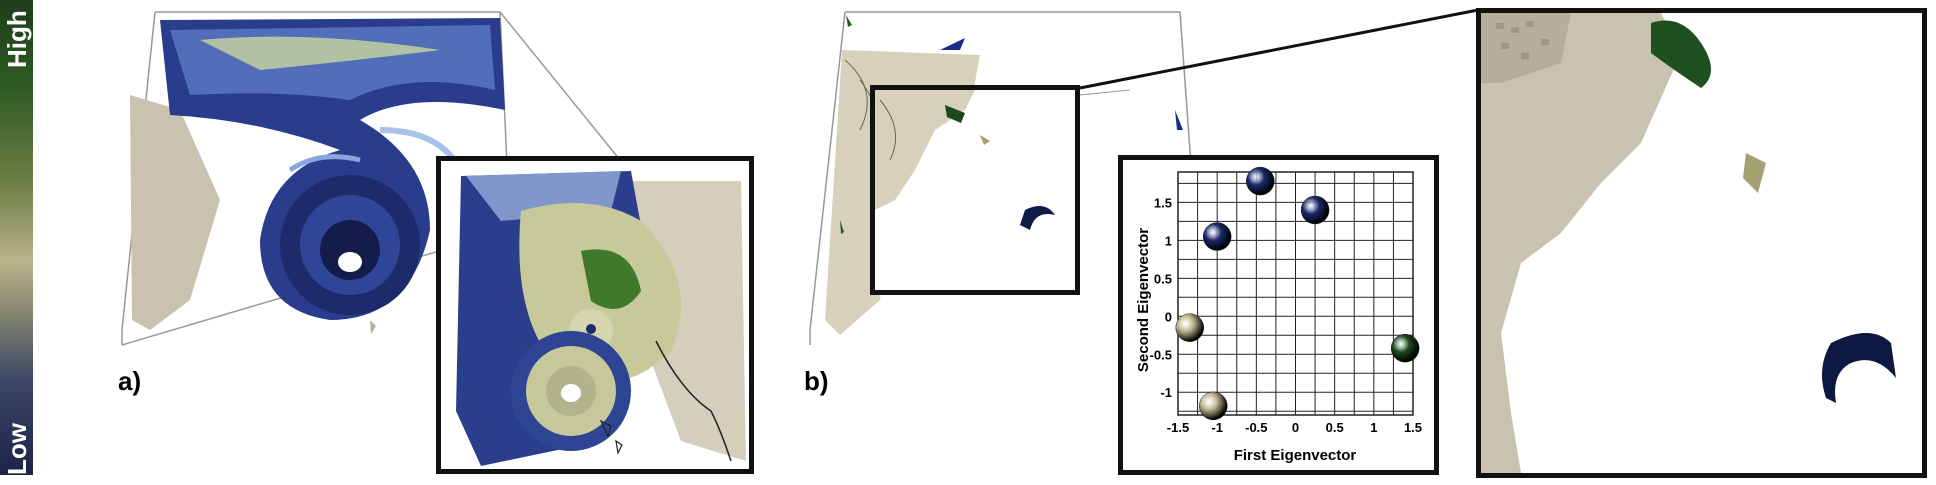 The image size is (1936, 485). I want to click on x-axis-label: First Eigenvector, so click(1295, 455).